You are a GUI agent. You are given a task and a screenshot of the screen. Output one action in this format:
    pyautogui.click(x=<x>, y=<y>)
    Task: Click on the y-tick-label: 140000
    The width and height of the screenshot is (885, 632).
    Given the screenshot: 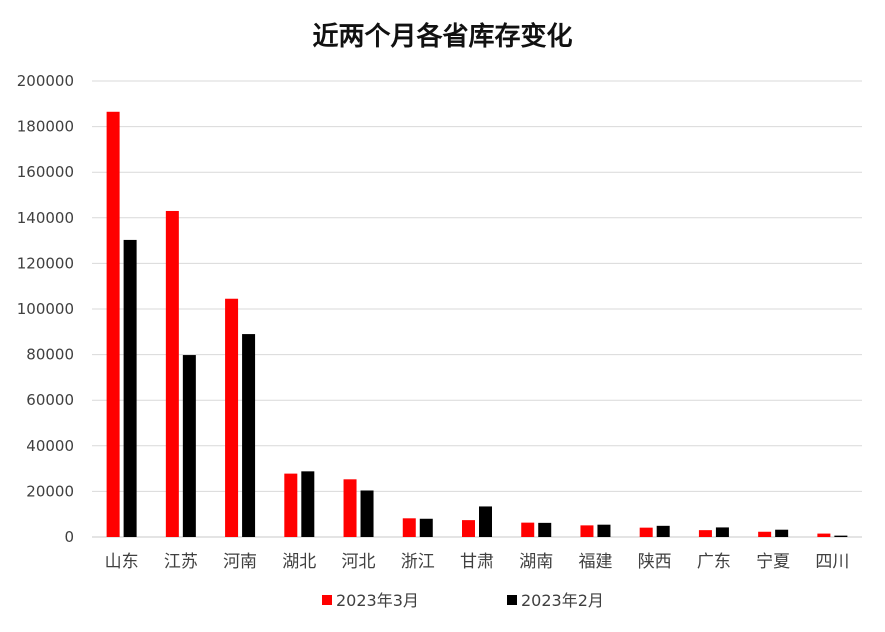 What is the action you would take?
    pyautogui.click(x=45, y=218)
    